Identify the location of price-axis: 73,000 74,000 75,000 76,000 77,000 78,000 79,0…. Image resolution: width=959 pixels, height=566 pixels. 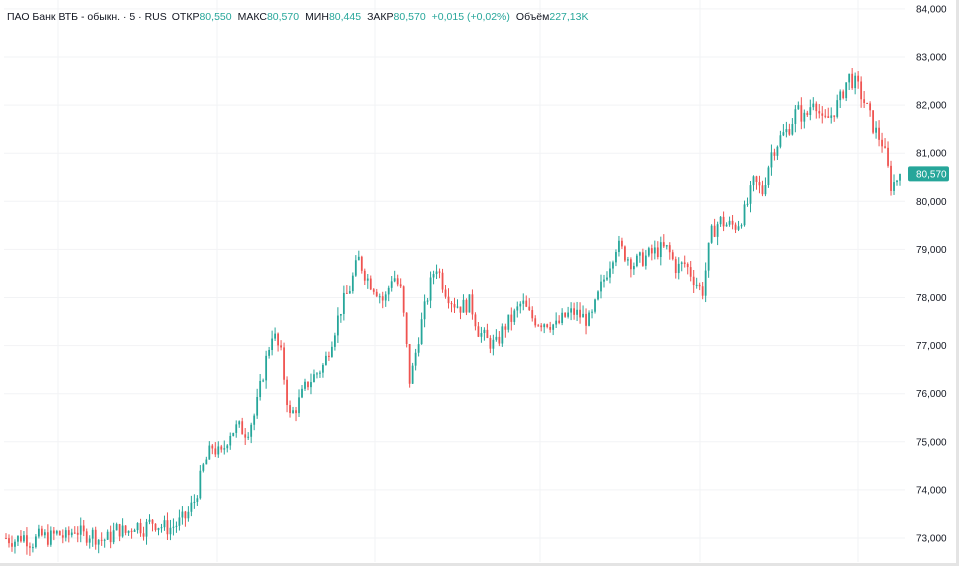
(931, 274).